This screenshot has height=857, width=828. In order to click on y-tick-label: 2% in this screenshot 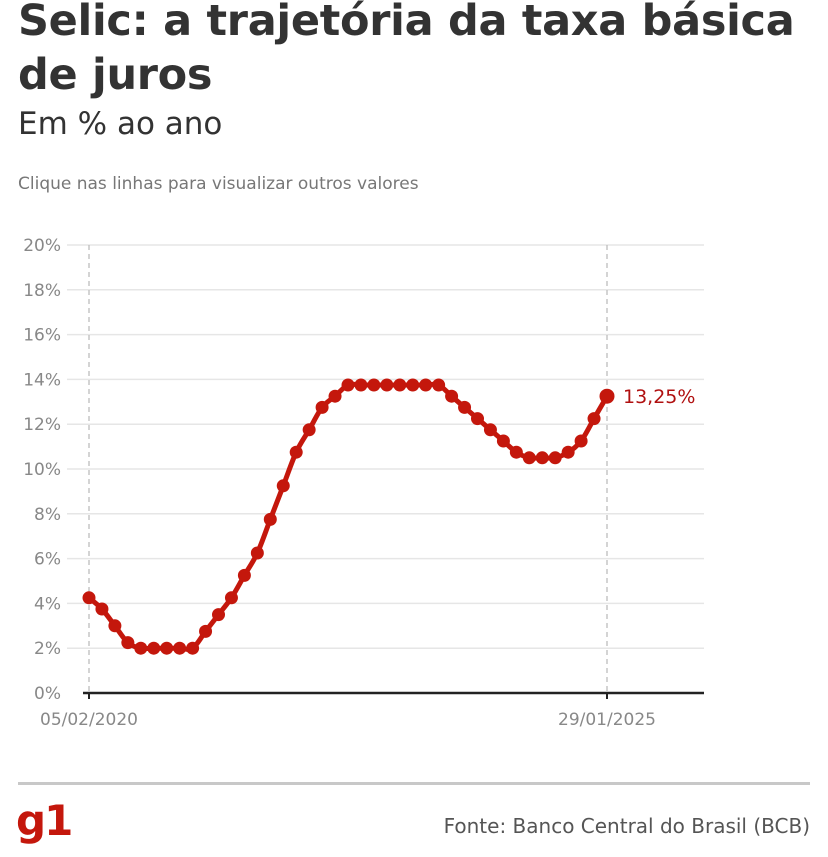, I will do `click(47, 649)`.